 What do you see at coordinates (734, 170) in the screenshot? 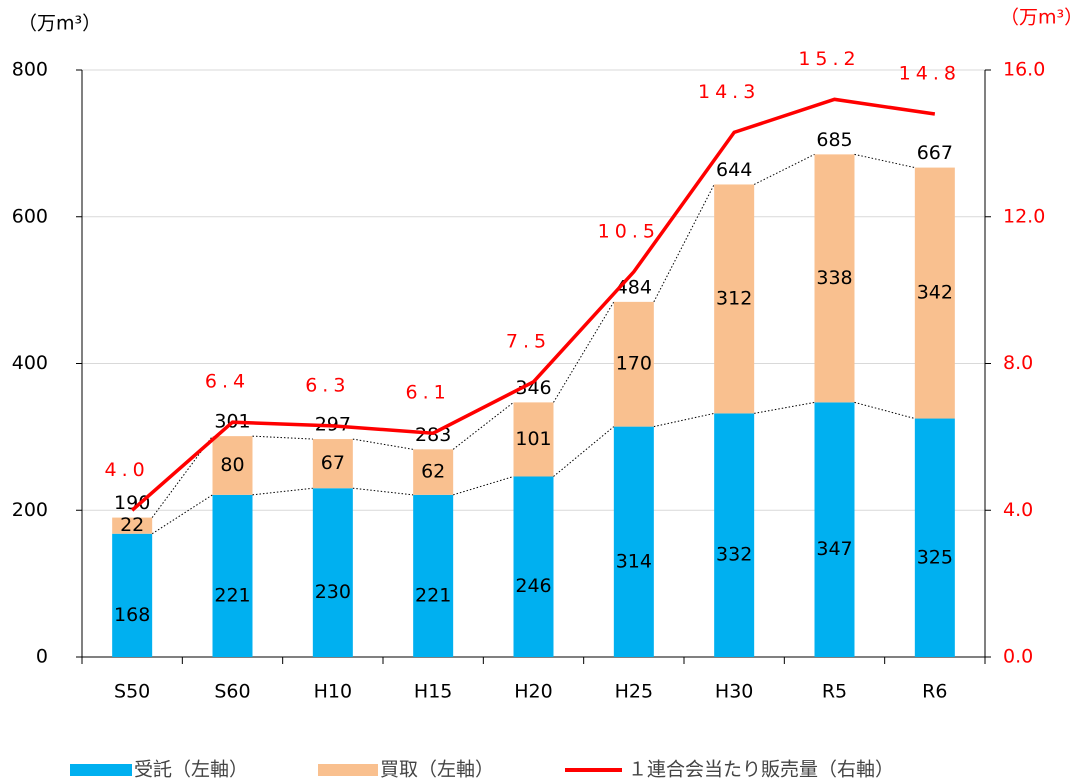
I see `total-label: 644` at bounding box center [734, 170].